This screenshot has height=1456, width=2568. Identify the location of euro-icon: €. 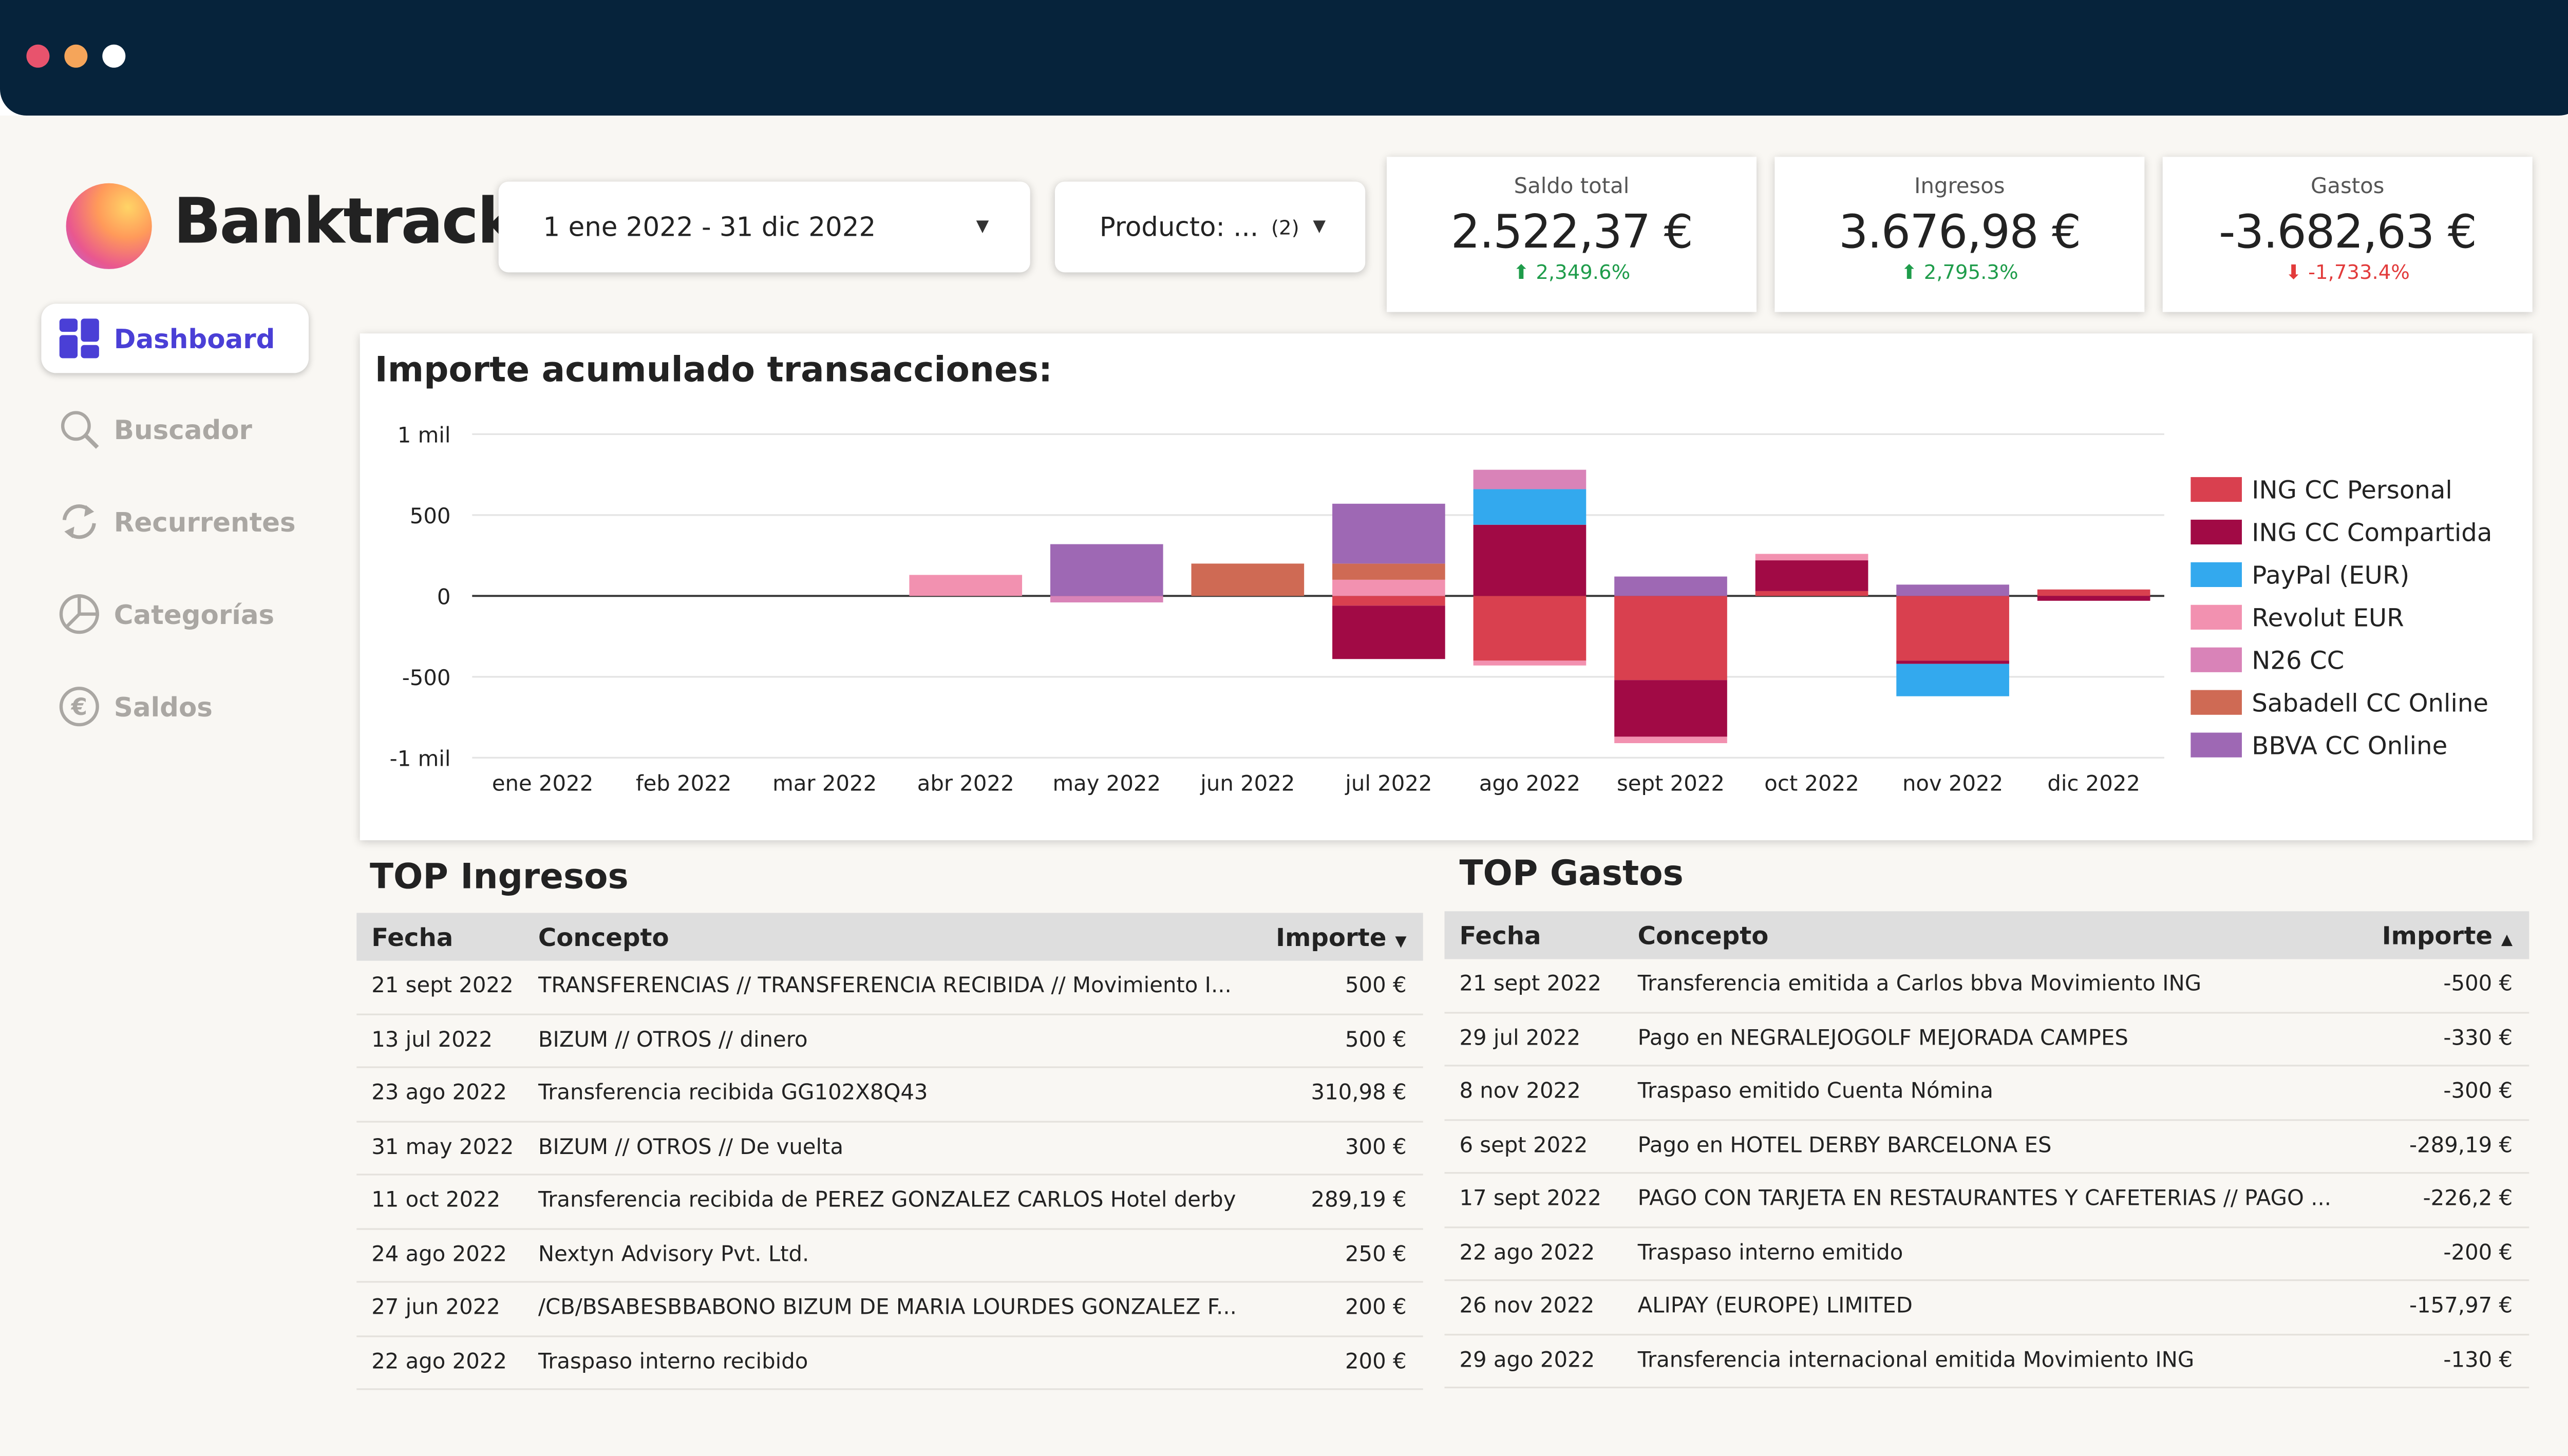
(79, 707).